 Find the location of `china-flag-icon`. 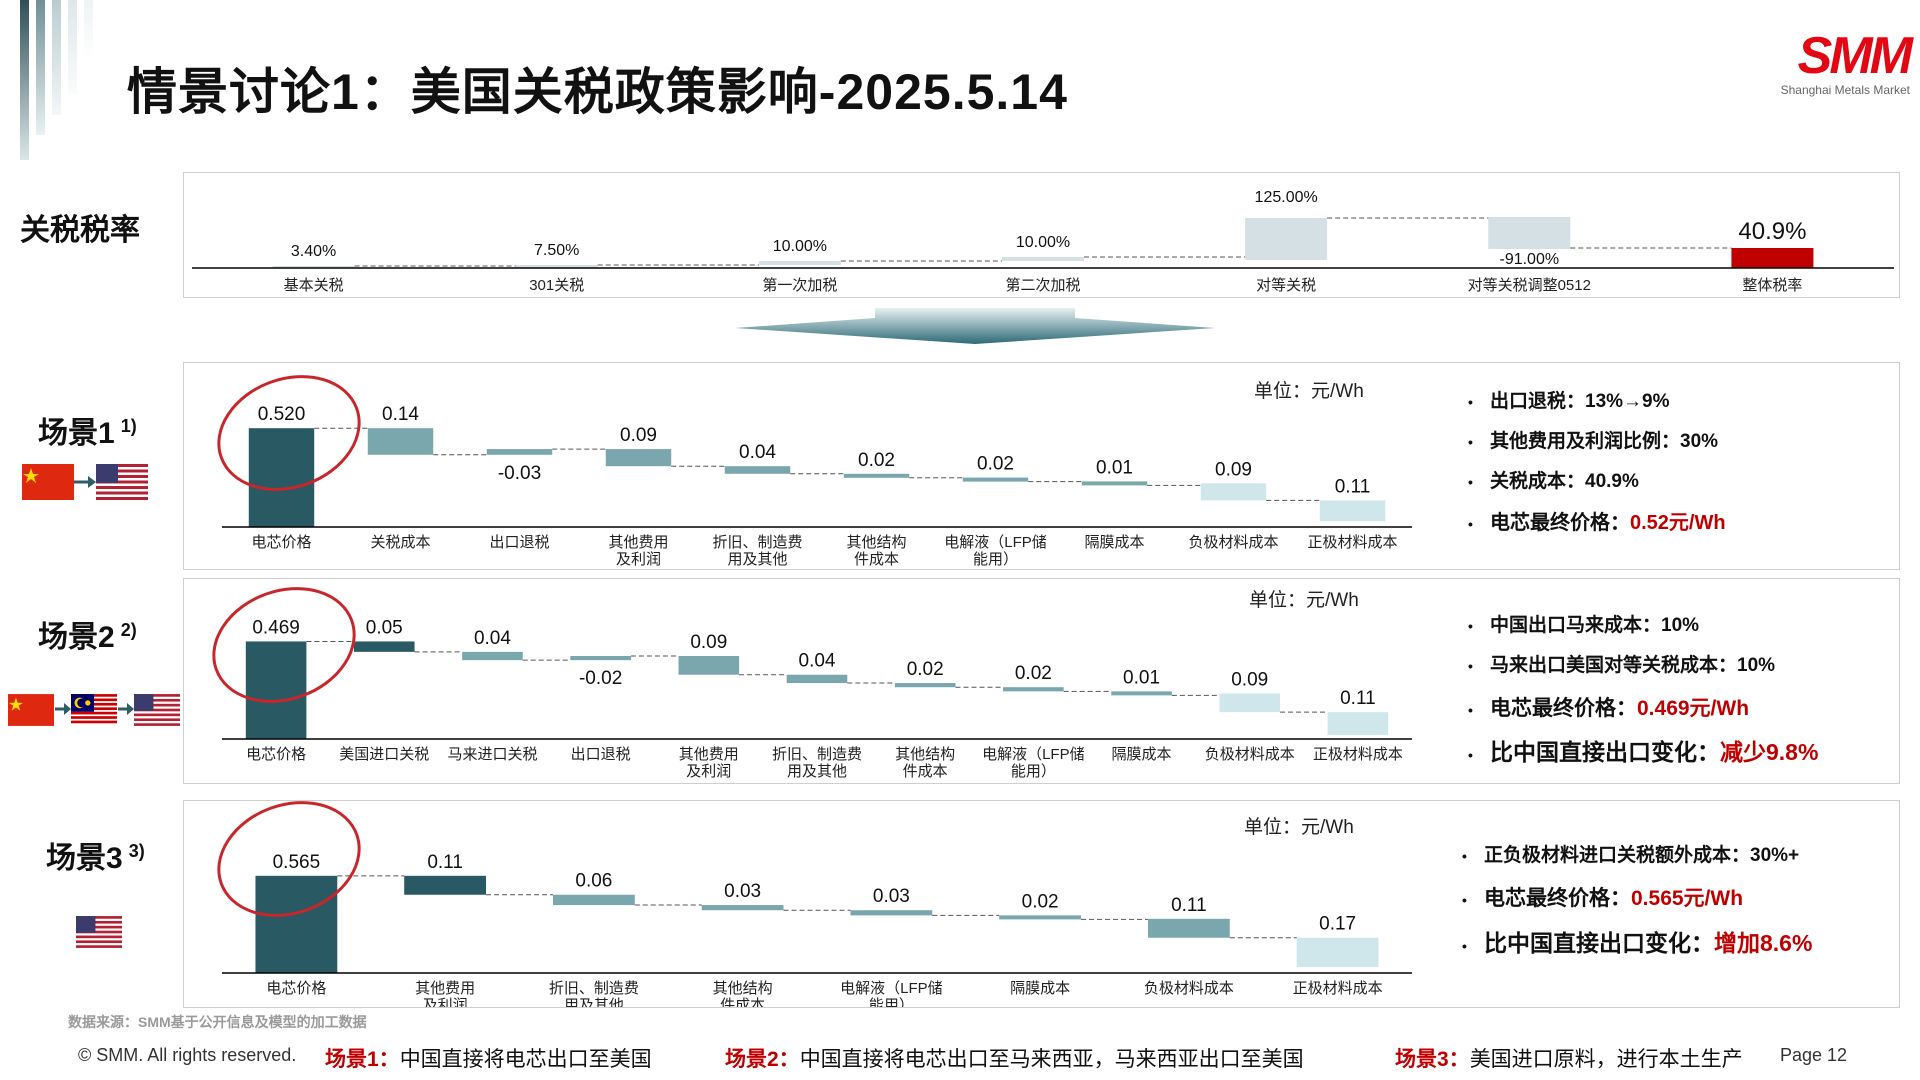

china-flag-icon is located at coordinates (48, 482).